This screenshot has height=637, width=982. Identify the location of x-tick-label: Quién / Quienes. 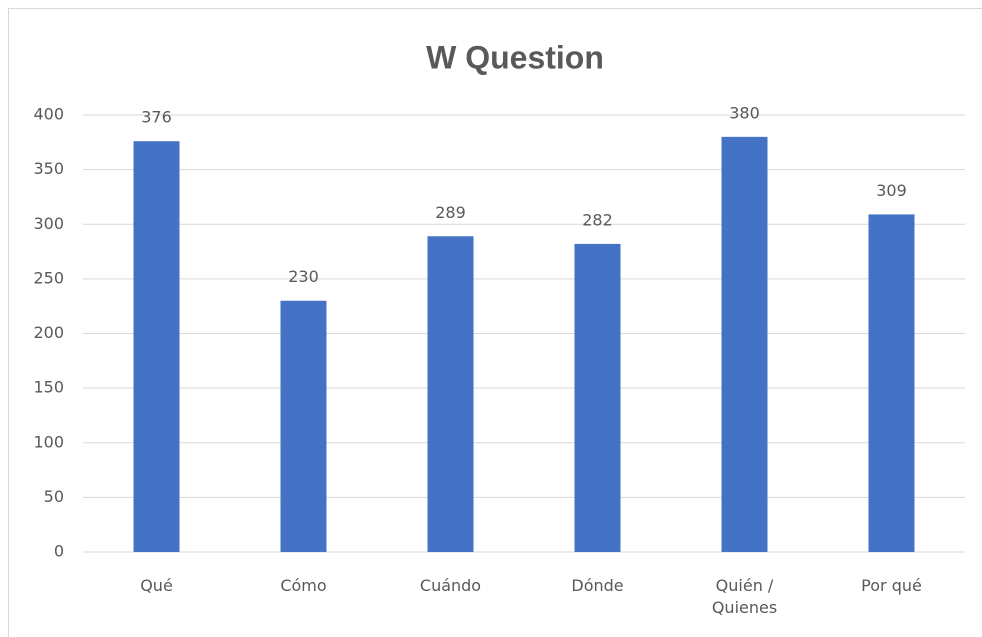
(744, 596).